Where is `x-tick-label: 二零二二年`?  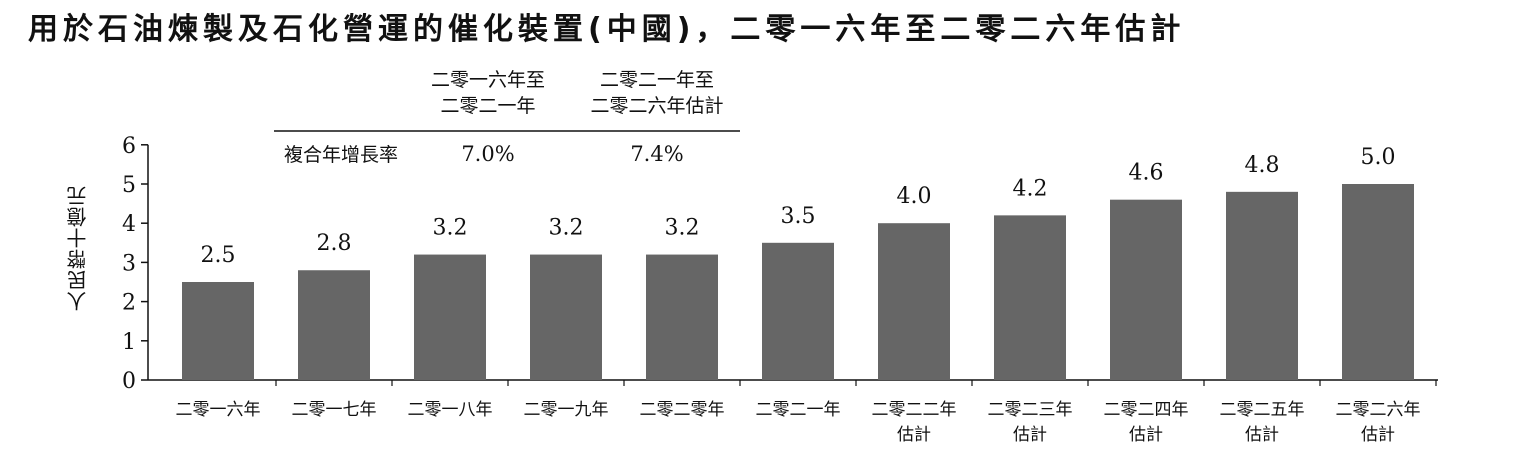 x-tick-label: 二零二二年 is located at coordinates (914, 410).